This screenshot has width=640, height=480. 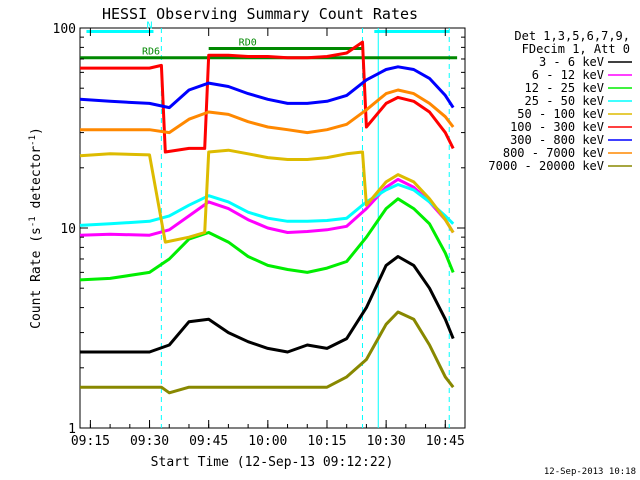 What do you see at coordinates (557, 127) in the screenshot?
I see `legend-label-5: 100 - 300 keV` at bounding box center [557, 127].